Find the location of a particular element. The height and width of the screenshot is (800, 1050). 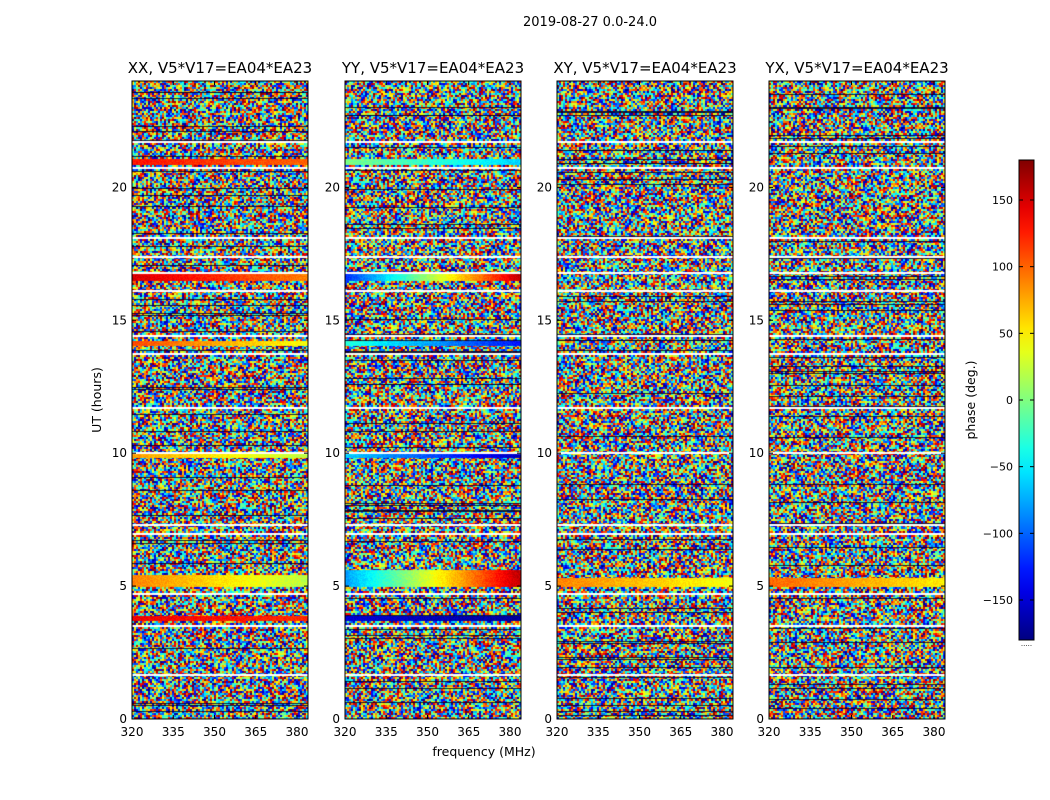

colorbar-tick-label: 100 is located at coordinates (1002, 267).